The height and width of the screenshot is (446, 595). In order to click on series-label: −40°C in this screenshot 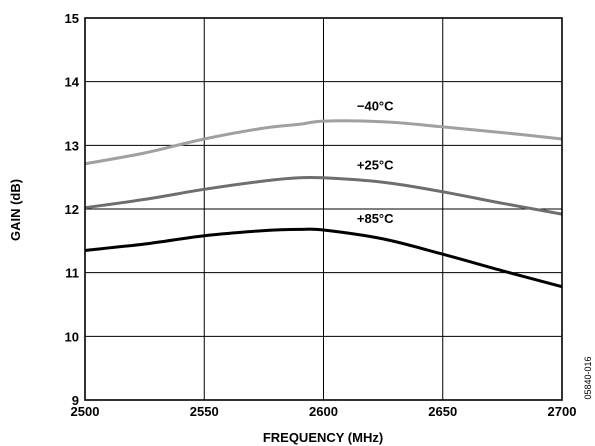, I will do `click(375, 105)`.